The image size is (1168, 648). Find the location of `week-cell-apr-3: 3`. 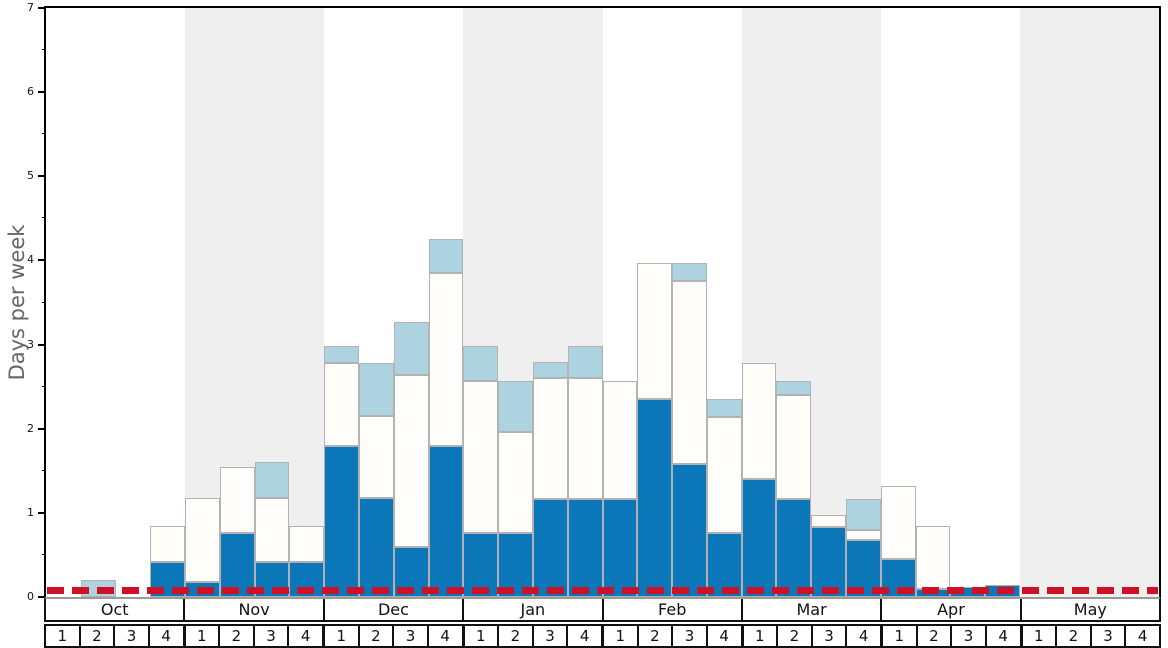

week-cell-apr-3: 3 is located at coordinates (967, 636).